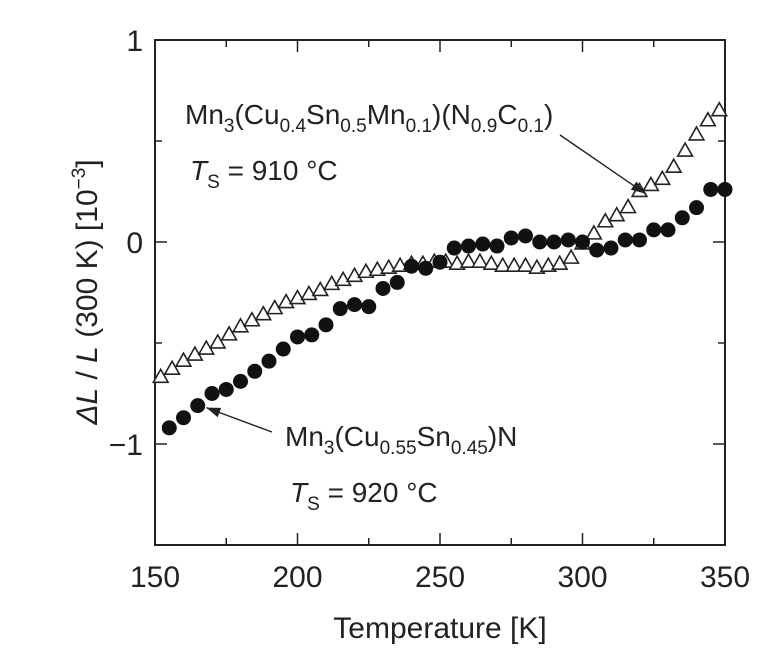 This screenshot has height=660, width=776. I want to click on formula-part: 0.1, so click(531, 126).